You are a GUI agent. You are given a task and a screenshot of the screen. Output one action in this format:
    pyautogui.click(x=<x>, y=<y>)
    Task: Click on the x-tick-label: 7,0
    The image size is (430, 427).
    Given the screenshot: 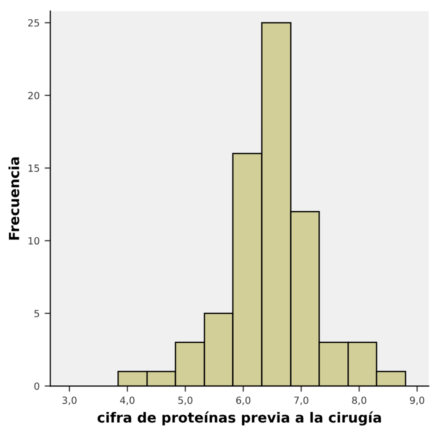 What is the action you would take?
    pyautogui.click(x=301, y=400)
    